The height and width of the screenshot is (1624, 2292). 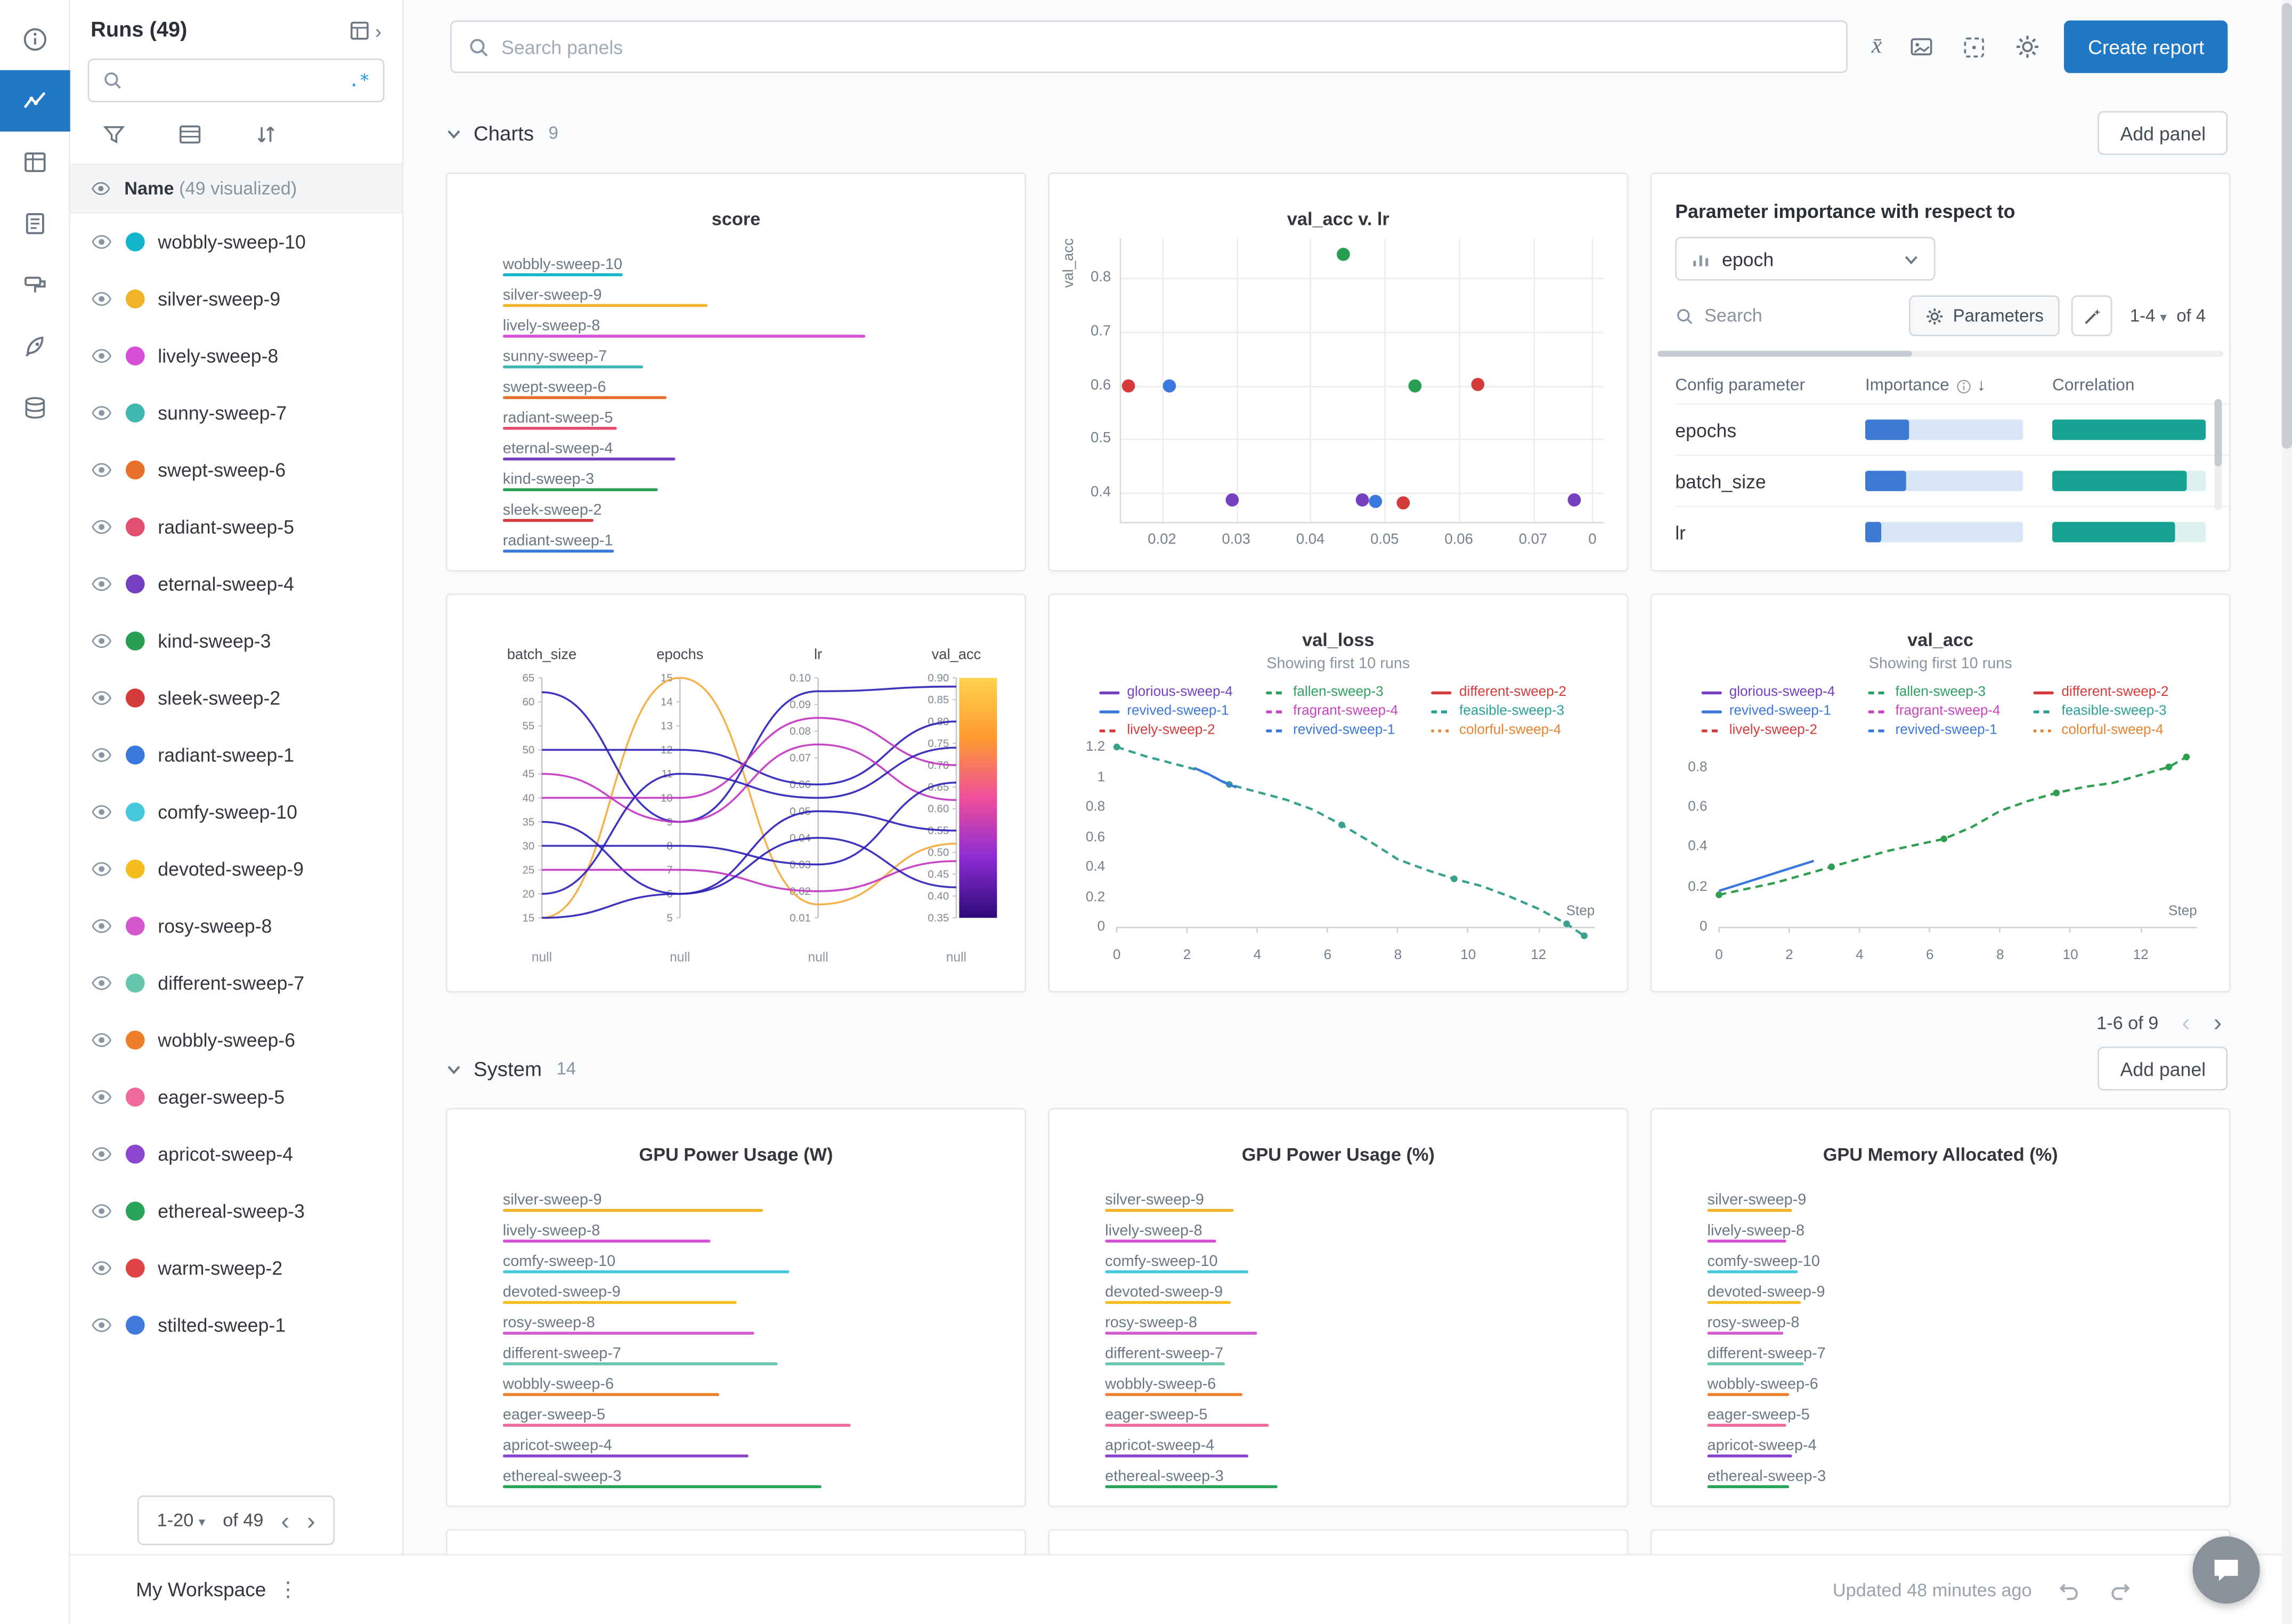 What do you see at coordinates (1974, 46) in the screenshot?
I see `select-tool-icon` at bounding box center [1974, 46].